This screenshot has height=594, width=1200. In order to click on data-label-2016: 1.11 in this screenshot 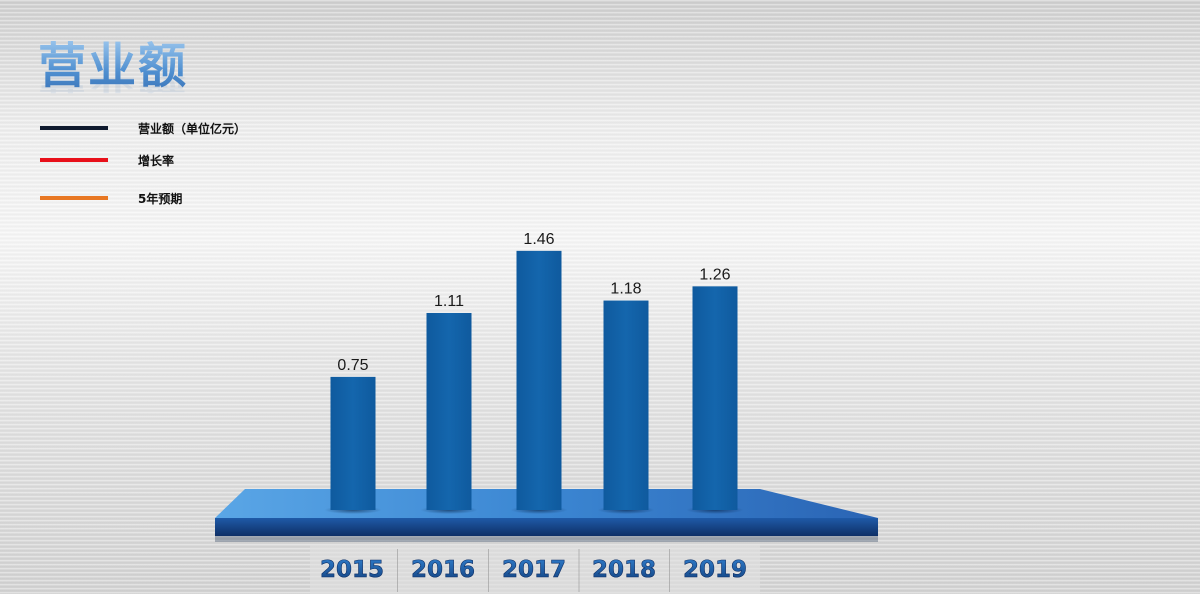, I will do `click(449, 301)`.